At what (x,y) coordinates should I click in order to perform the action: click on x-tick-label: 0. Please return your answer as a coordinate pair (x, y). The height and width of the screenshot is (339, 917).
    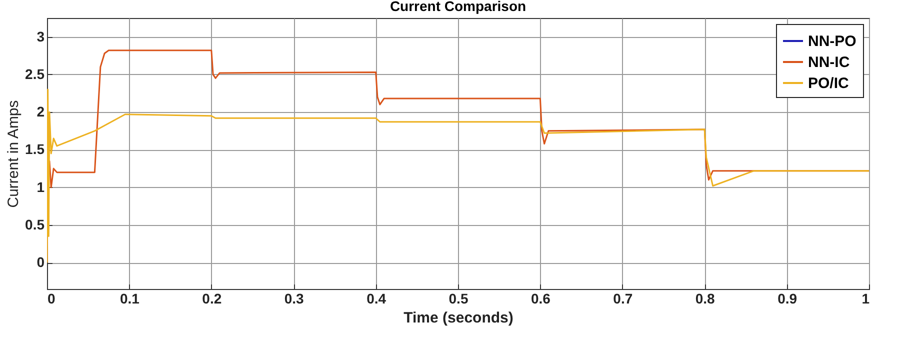
    Looking at the image, I should click on (52, 298).